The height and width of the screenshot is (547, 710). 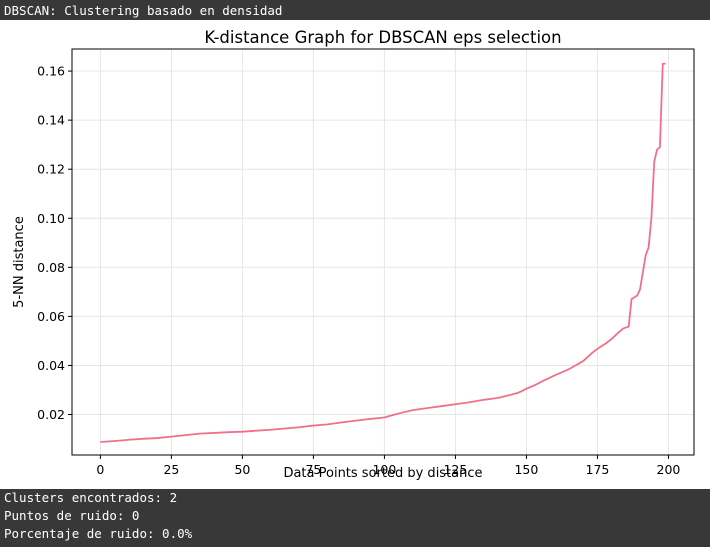 I want to click on y-tick-label: 0.14, so click(x=51, y=120).